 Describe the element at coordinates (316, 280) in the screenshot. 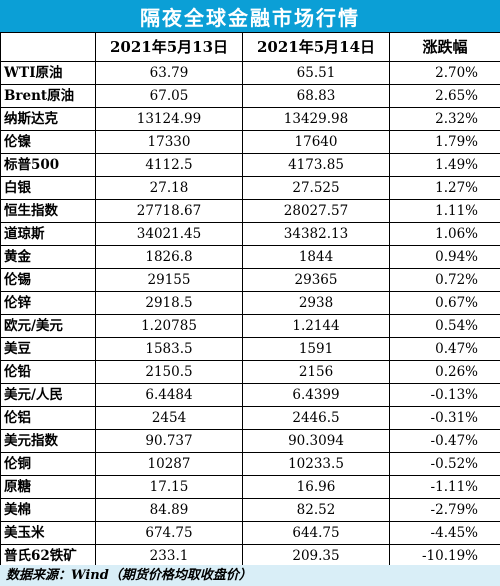

I see `value-date-2: 29365` at that location.